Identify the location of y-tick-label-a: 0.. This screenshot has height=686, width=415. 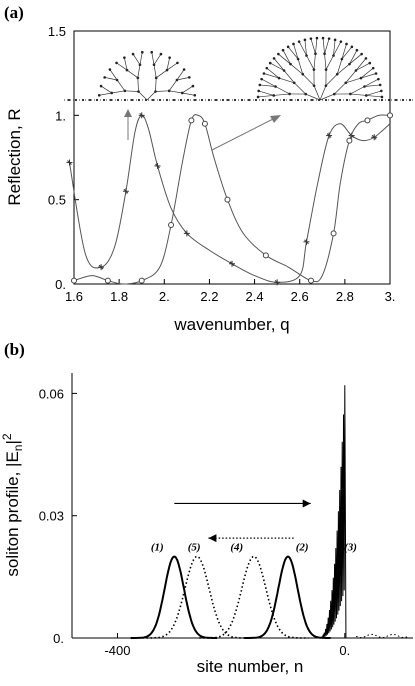
(60, 284).